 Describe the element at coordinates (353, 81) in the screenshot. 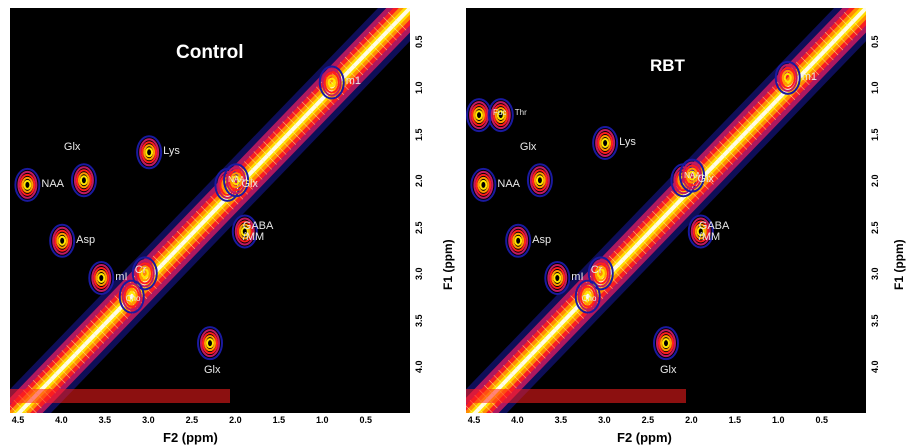

I see `peak-label: m1` at that location.